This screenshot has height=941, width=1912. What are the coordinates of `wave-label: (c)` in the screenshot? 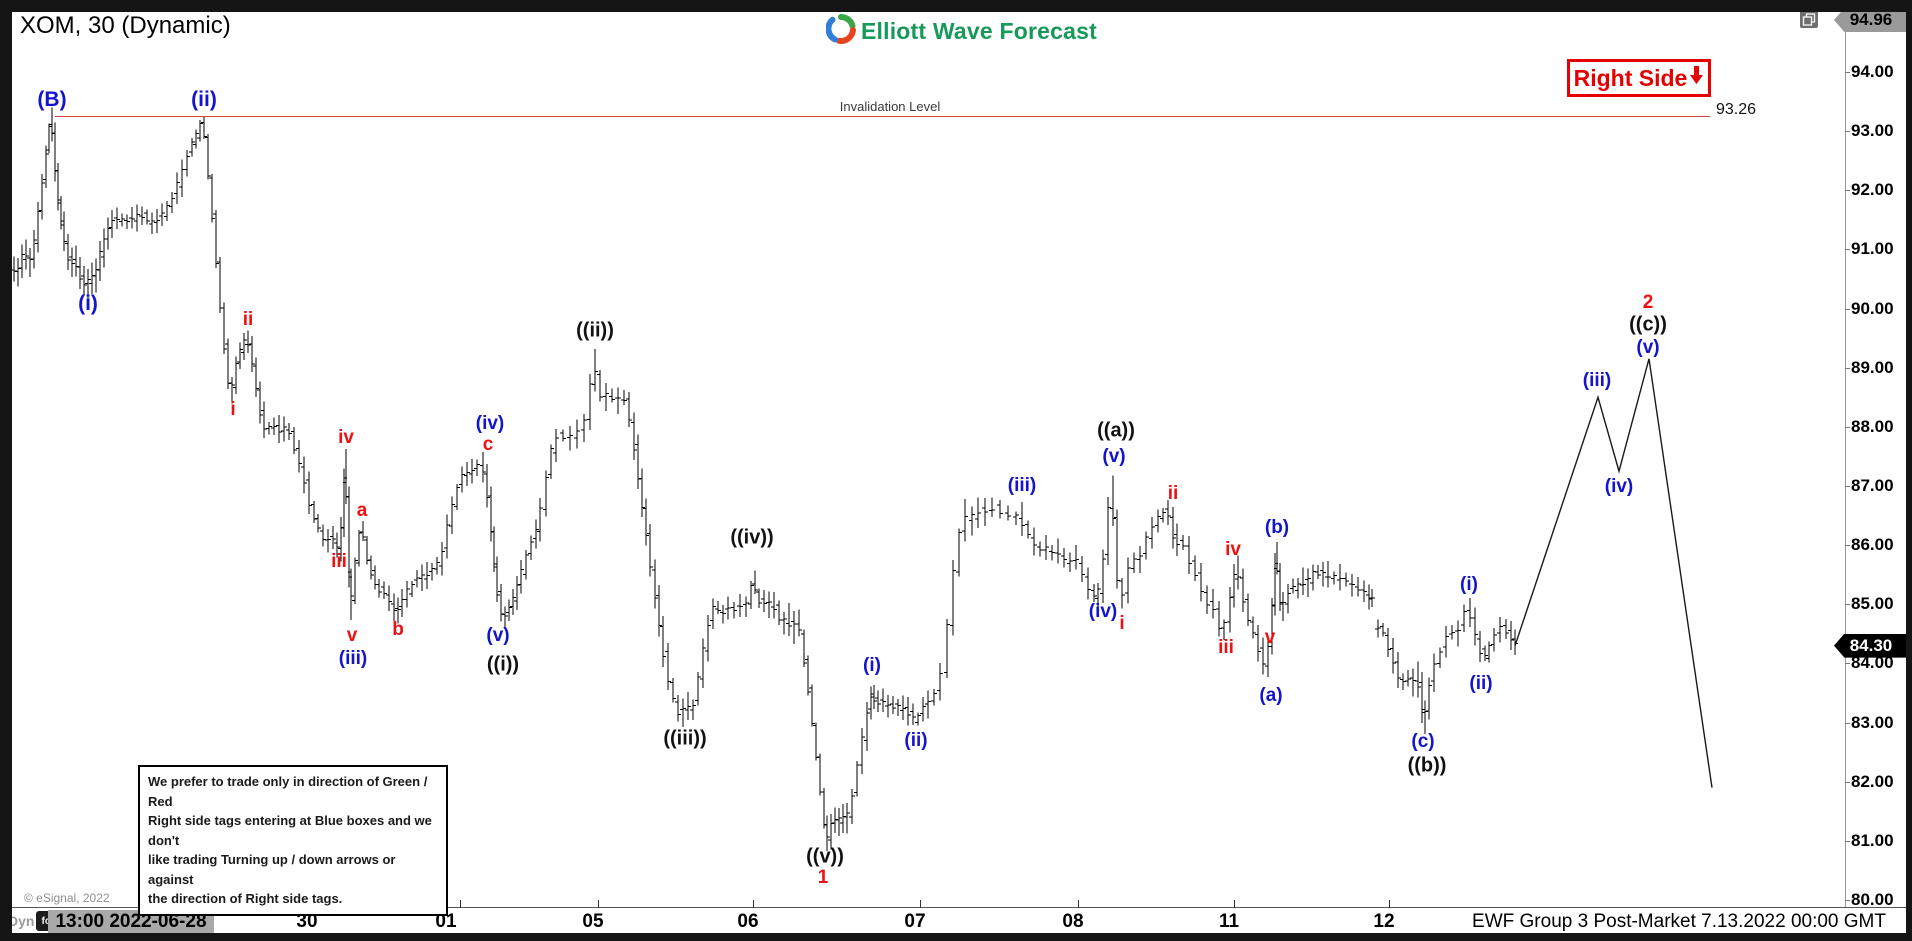 It's located at (1423, 741).